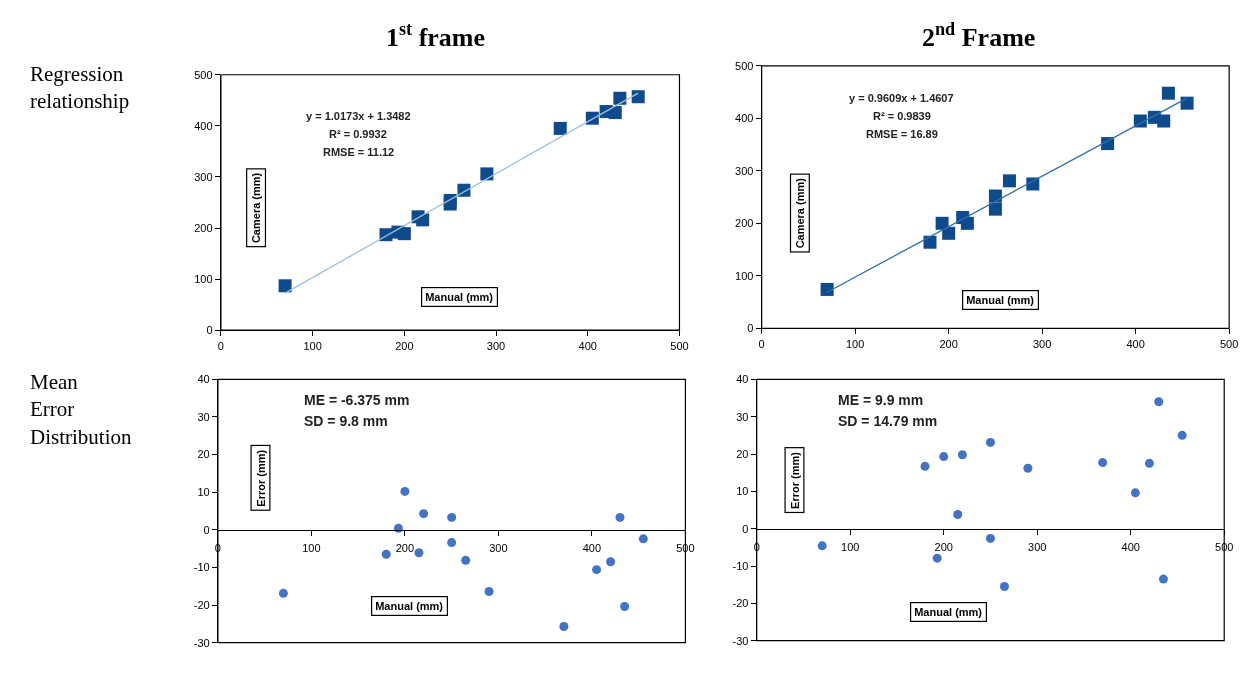 The height and width of the screenshot is (685, 1255). I want to click on annotation: y = 1.0173x + 1.3482, so click(358, 116).